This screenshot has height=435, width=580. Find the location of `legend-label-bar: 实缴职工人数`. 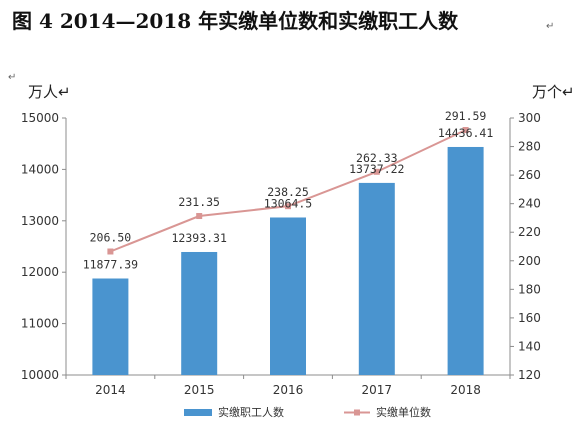

legend-label-bar: 实缴职工人数 is located at coordinates (251, 412).